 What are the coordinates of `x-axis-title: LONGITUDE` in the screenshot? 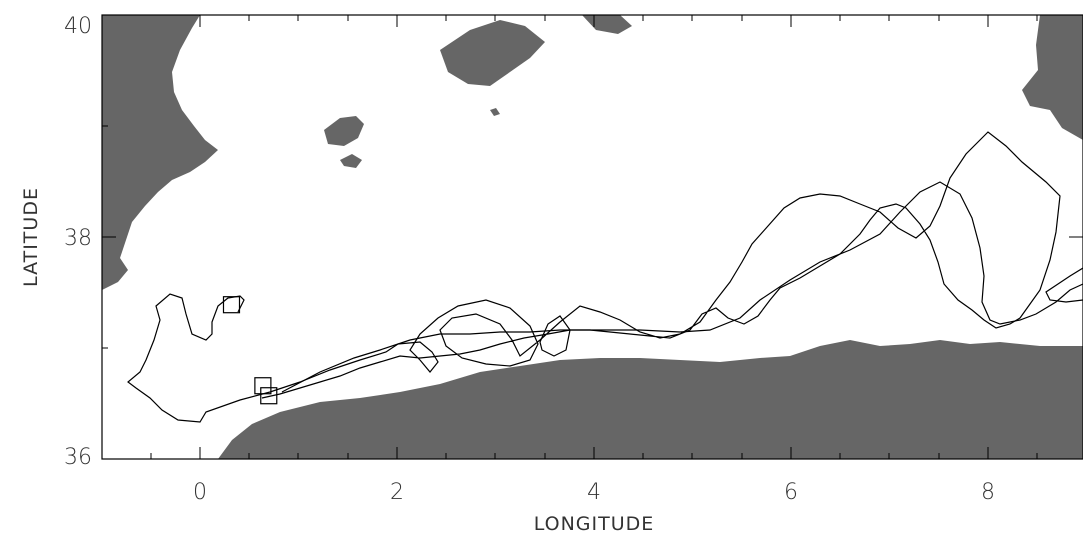 It's located at (594, 524).